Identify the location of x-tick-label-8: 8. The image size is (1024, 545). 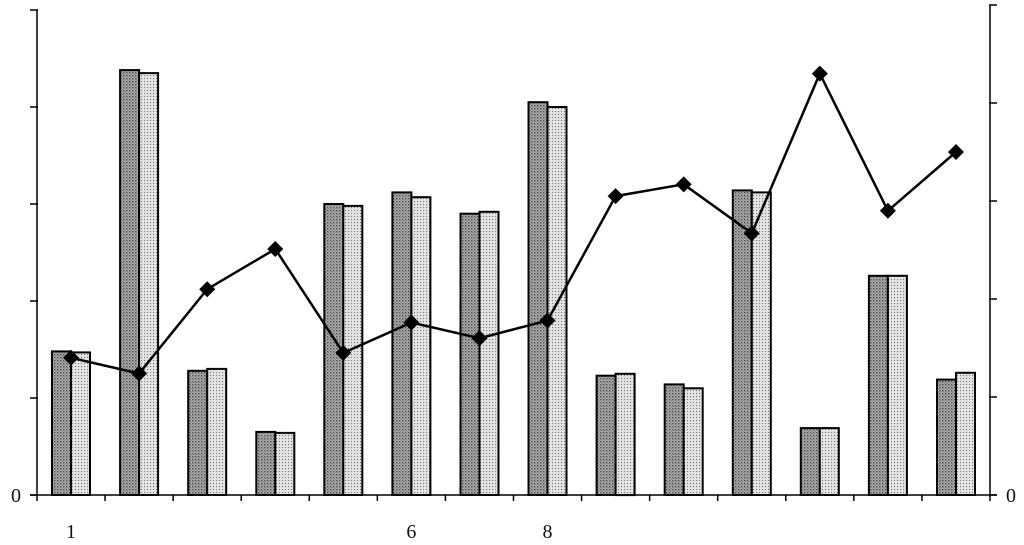
(548, 532).